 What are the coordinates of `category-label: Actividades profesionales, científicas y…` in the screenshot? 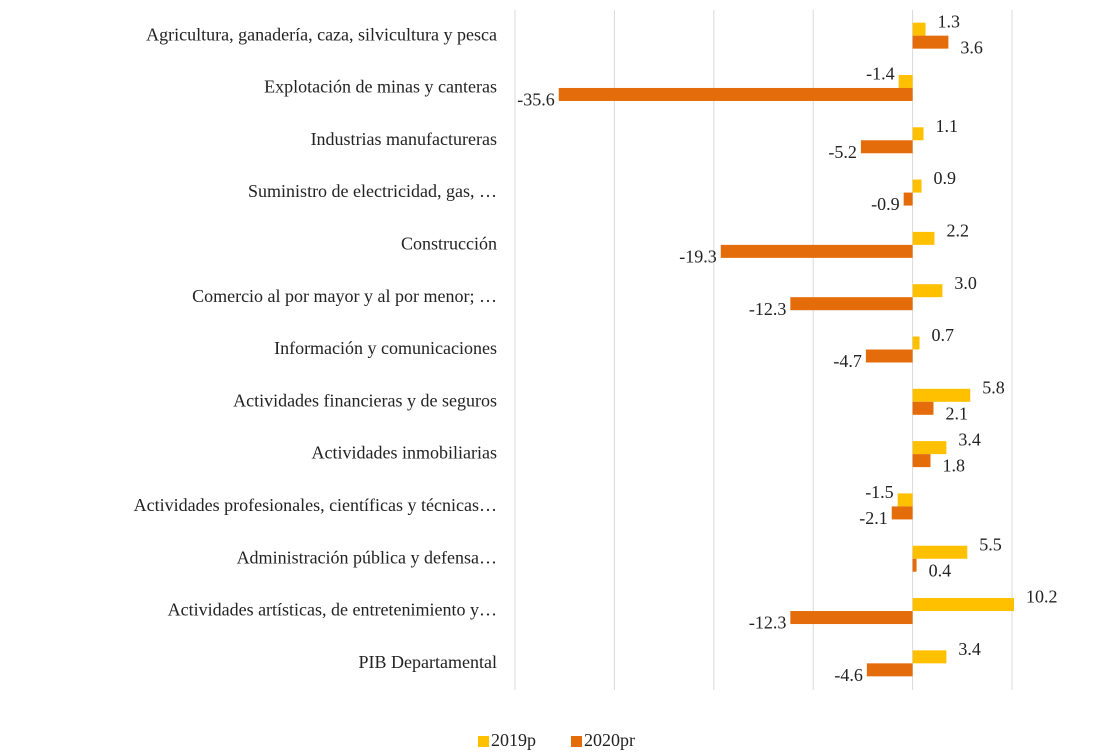 It's located at (315, 505).